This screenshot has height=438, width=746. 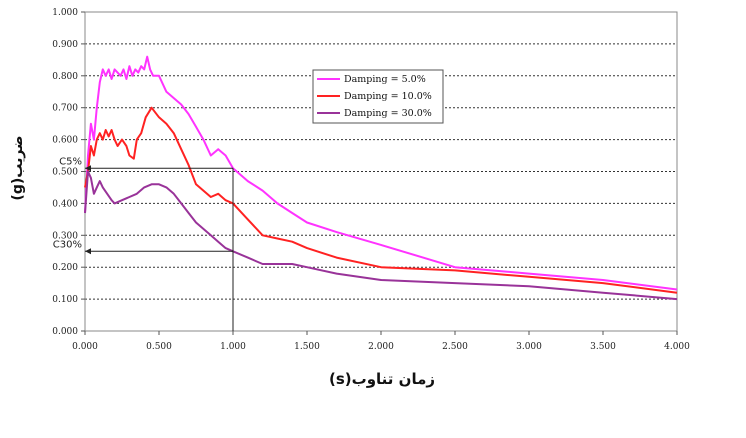 I want to click on y-tick-label: 0.500, so click(x=65, y=173).